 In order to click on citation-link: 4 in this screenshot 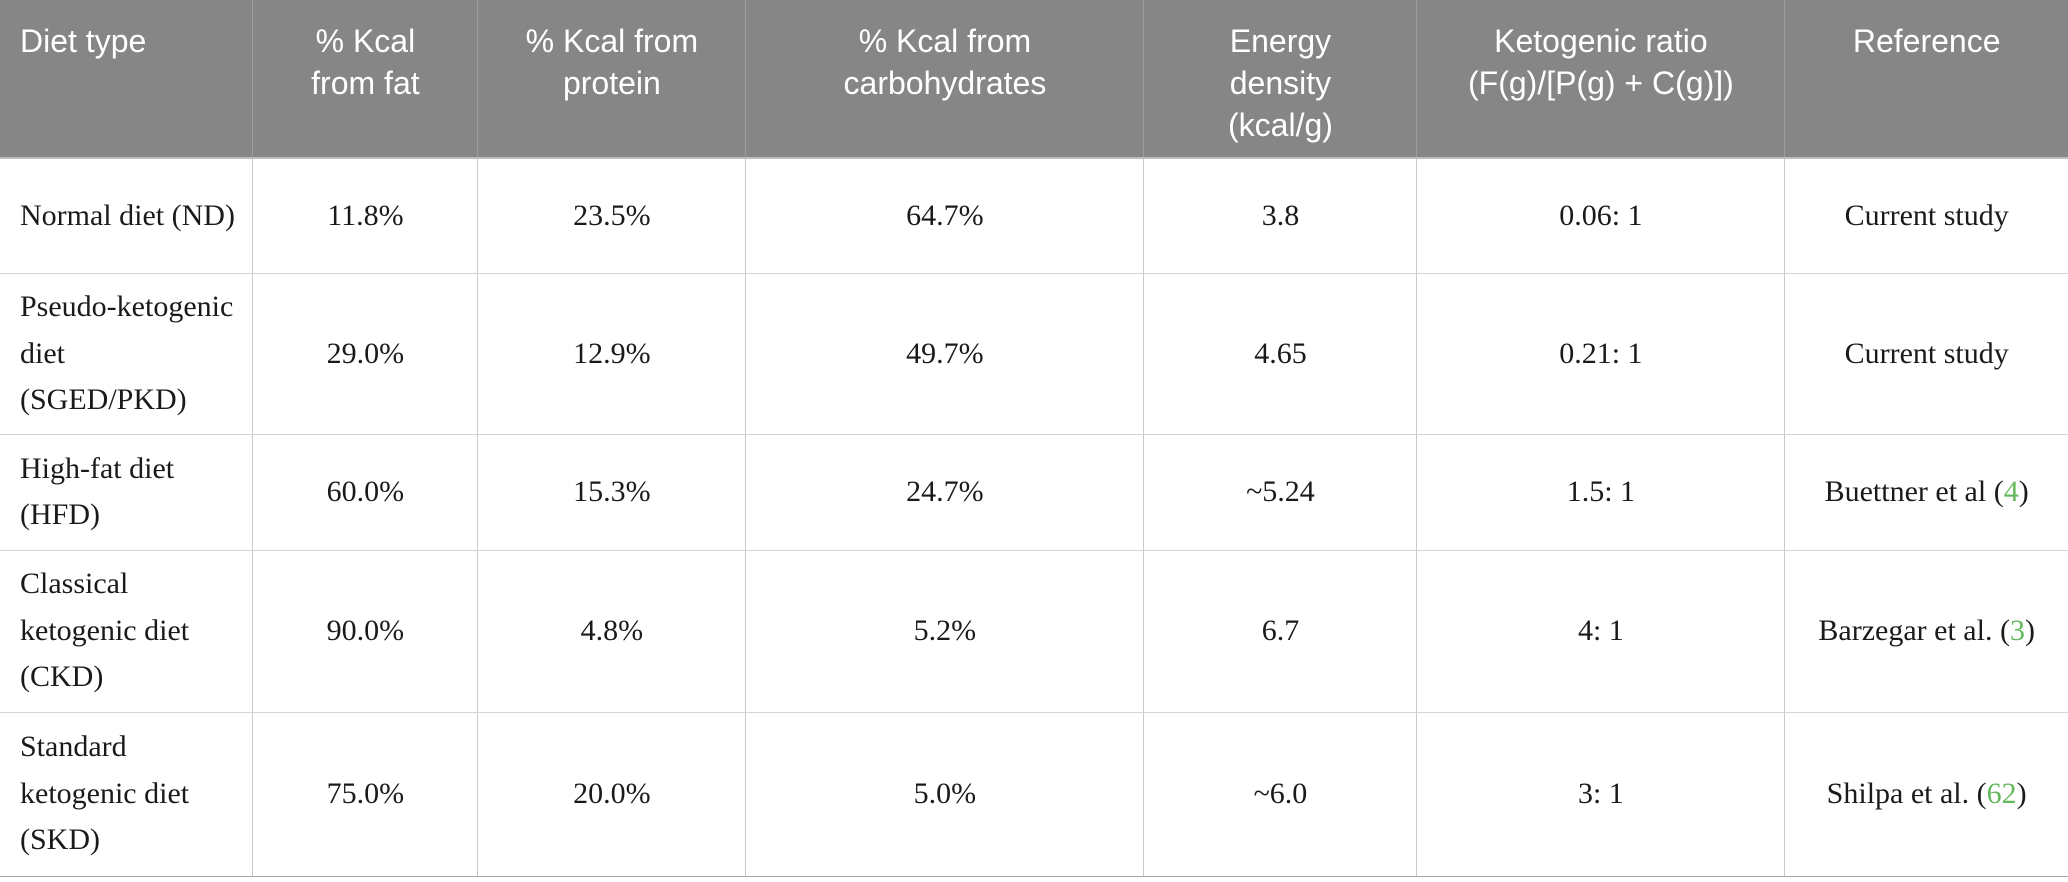, I will do `click(2011, 491)`.